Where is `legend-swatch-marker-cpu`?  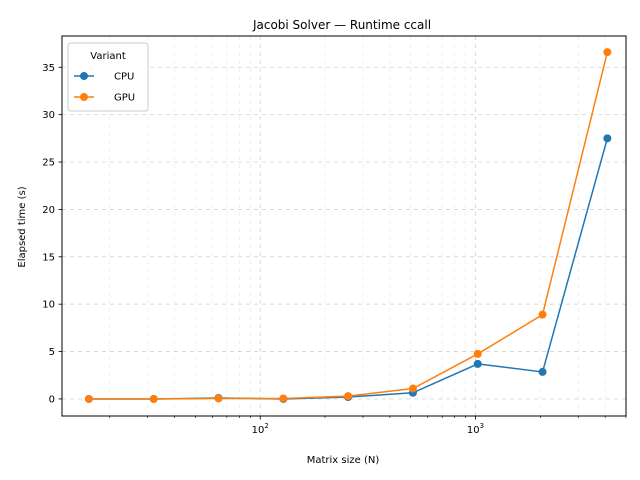 legend-swatch-marker-cpu is located at coordinates (84, 76).